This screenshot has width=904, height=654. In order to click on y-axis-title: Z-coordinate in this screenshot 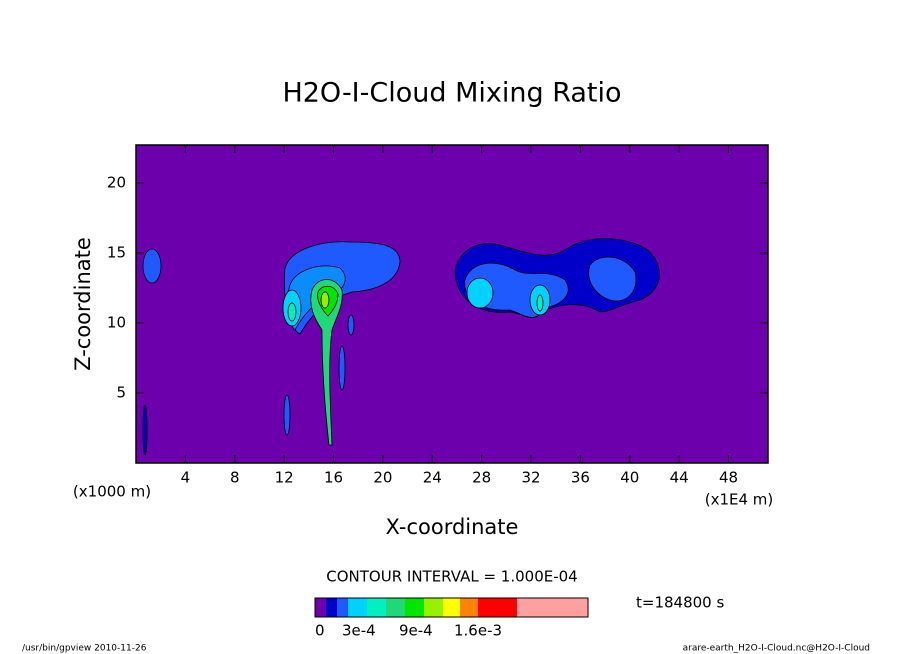, I will do `click(83, 304)`.